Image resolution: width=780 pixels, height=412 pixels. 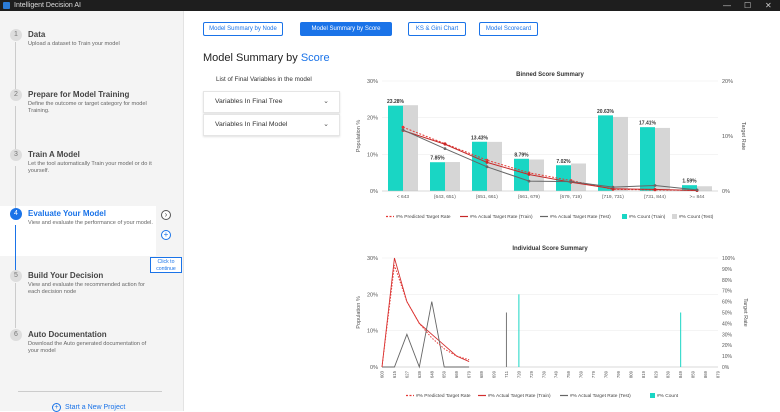 I want to click on page-title: Model Summary by Score, so click(x=266, y=58).